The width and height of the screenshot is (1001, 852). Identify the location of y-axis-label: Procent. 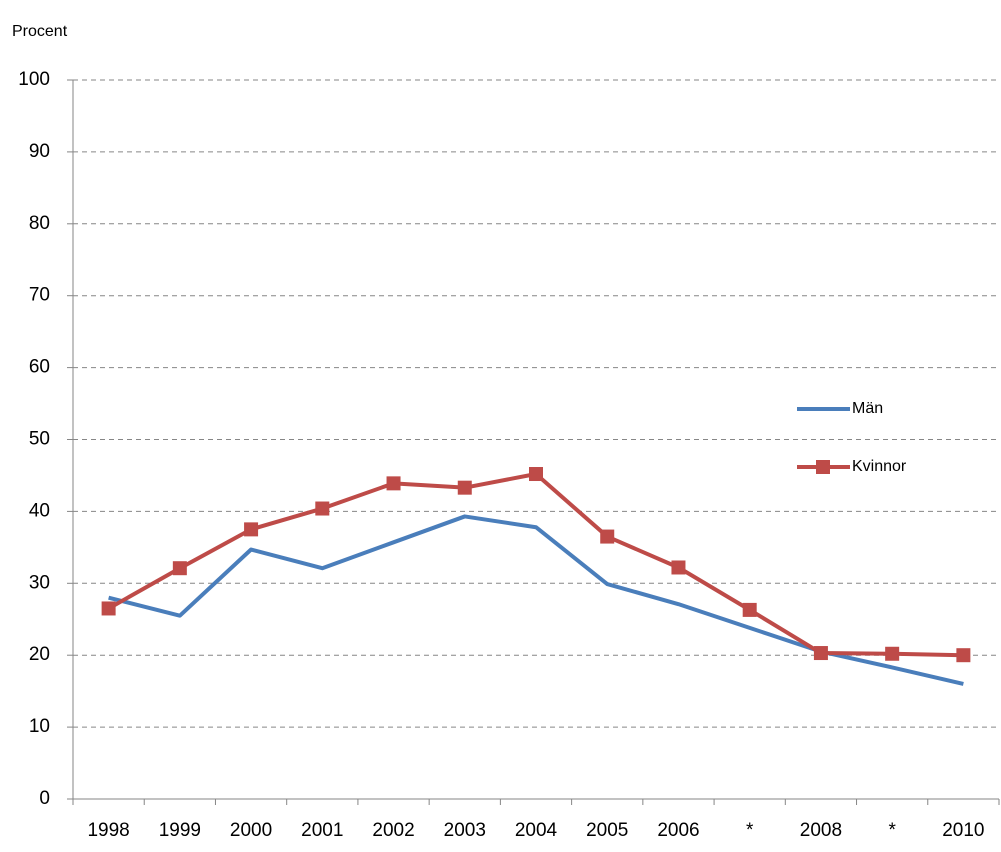
(40, 31).